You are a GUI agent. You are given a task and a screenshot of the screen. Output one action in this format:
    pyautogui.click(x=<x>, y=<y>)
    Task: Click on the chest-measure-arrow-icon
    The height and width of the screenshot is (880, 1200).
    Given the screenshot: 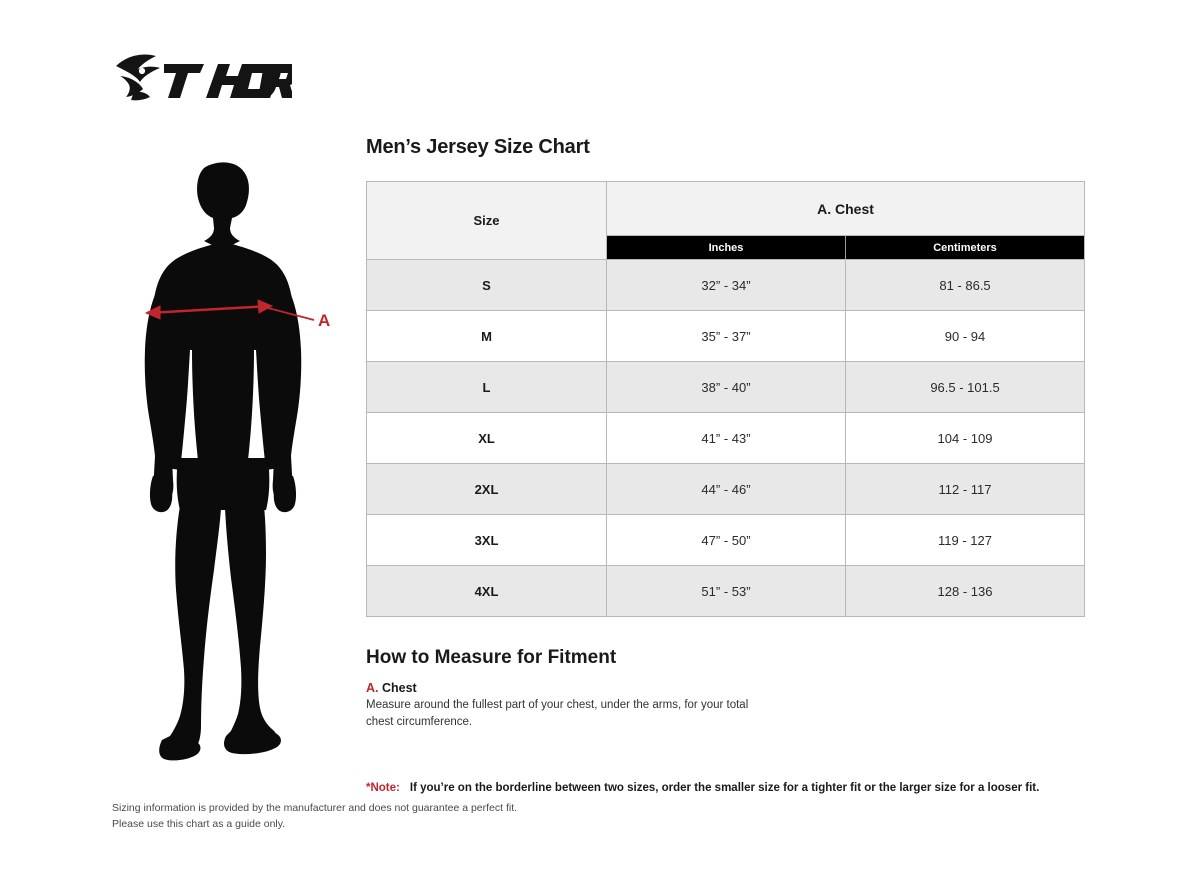 What is the action you would take?
    pyautogui.click(x=229, y=310)
    